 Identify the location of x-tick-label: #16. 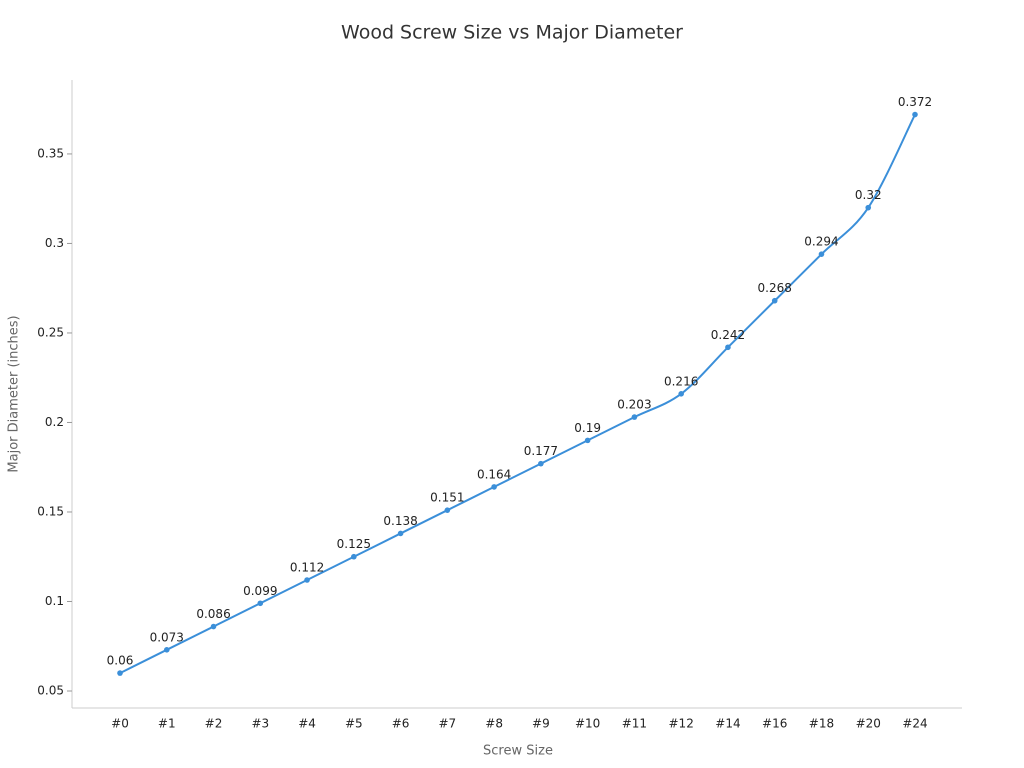
(774, 724).